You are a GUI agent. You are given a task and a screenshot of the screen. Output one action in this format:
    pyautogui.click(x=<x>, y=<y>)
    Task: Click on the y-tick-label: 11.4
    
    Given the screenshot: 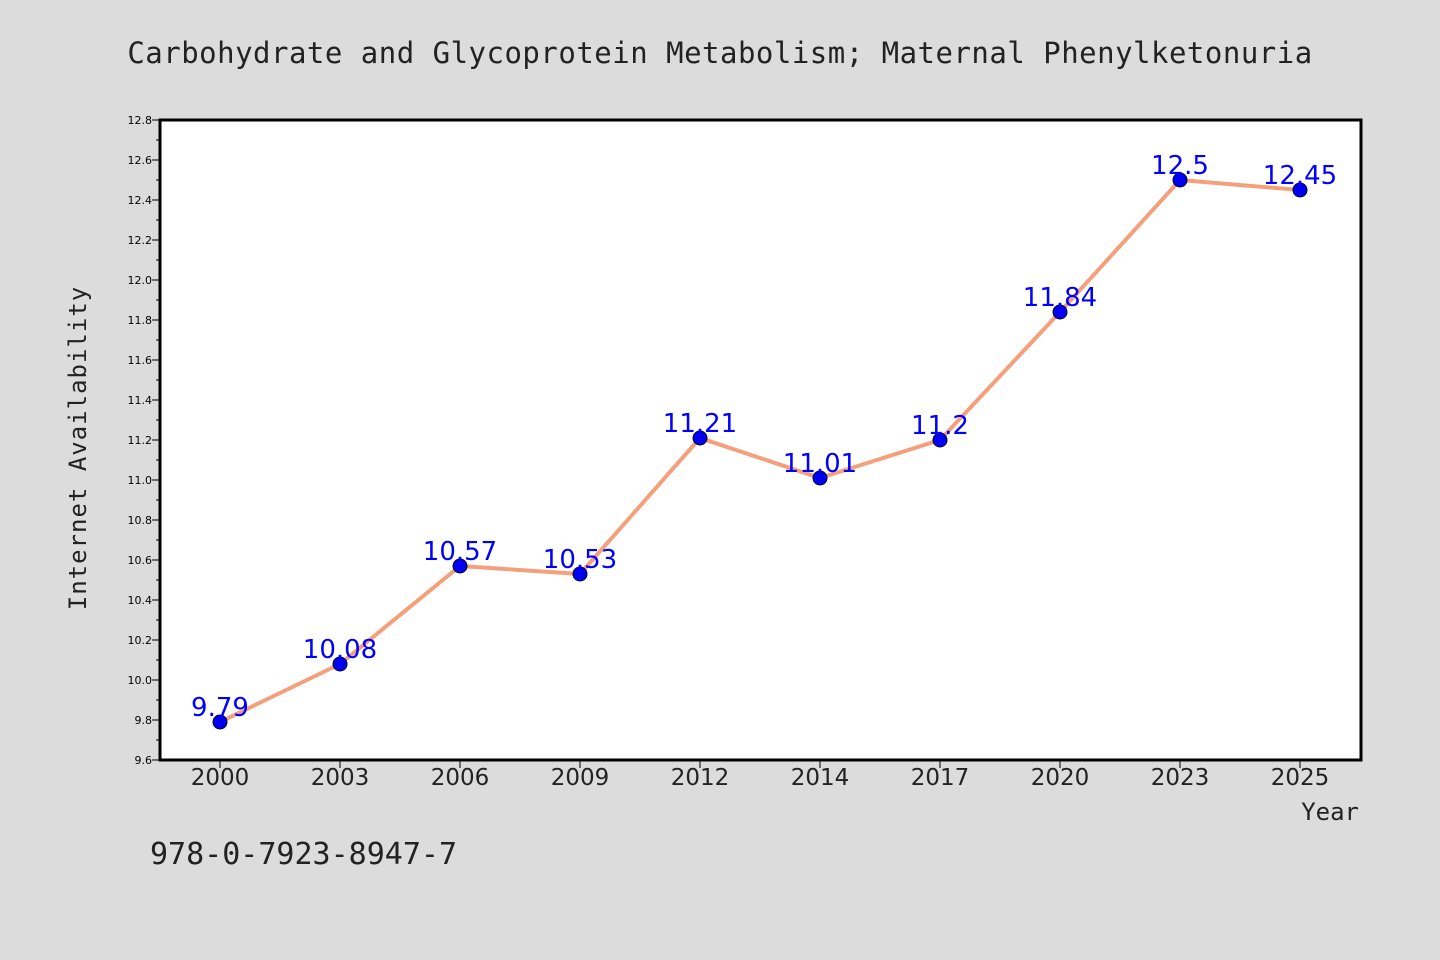 What is the action you would take?
    pyautogui.click(x=140, y=400)
    